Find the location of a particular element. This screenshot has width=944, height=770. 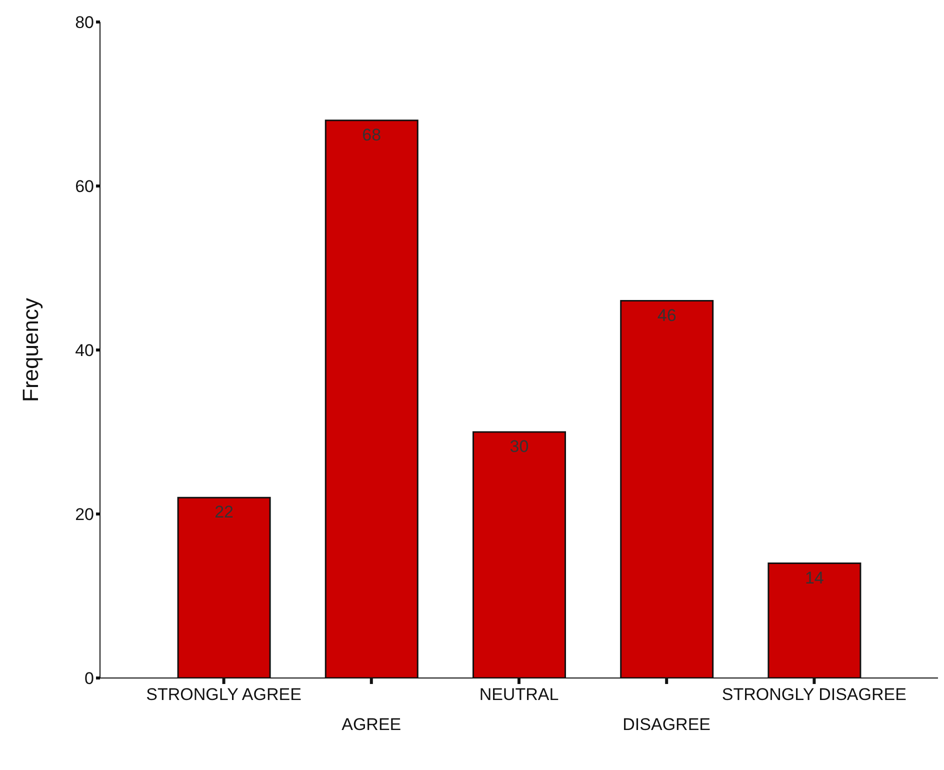

x-tick-label: AGREE is located at coordinates (372, 724).